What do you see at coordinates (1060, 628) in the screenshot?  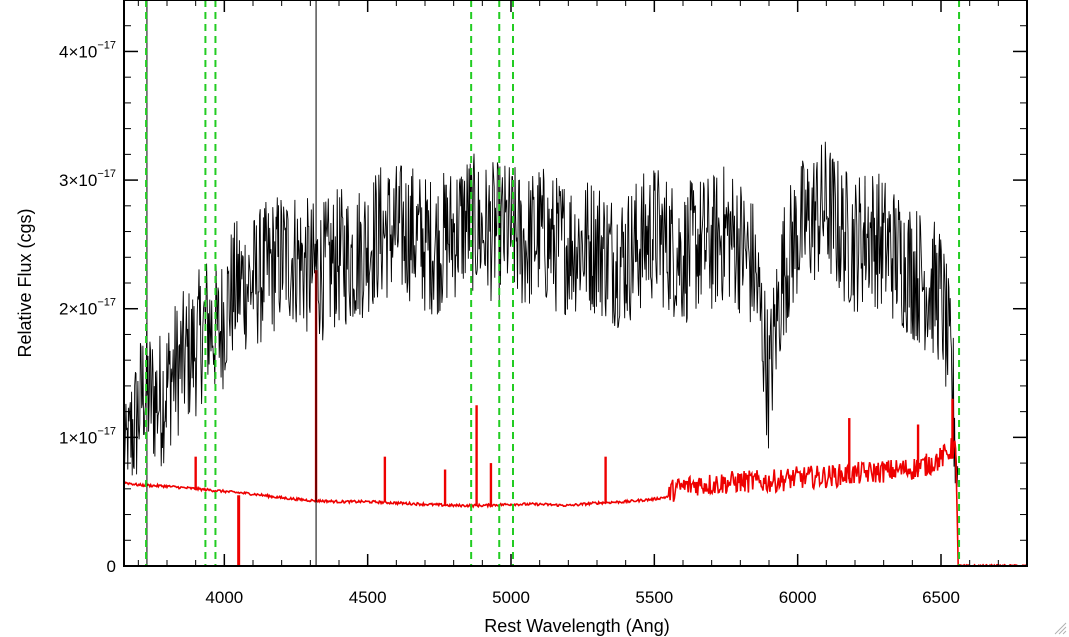 I see `resize-grip-icon` at bounding box center [1060, 628].